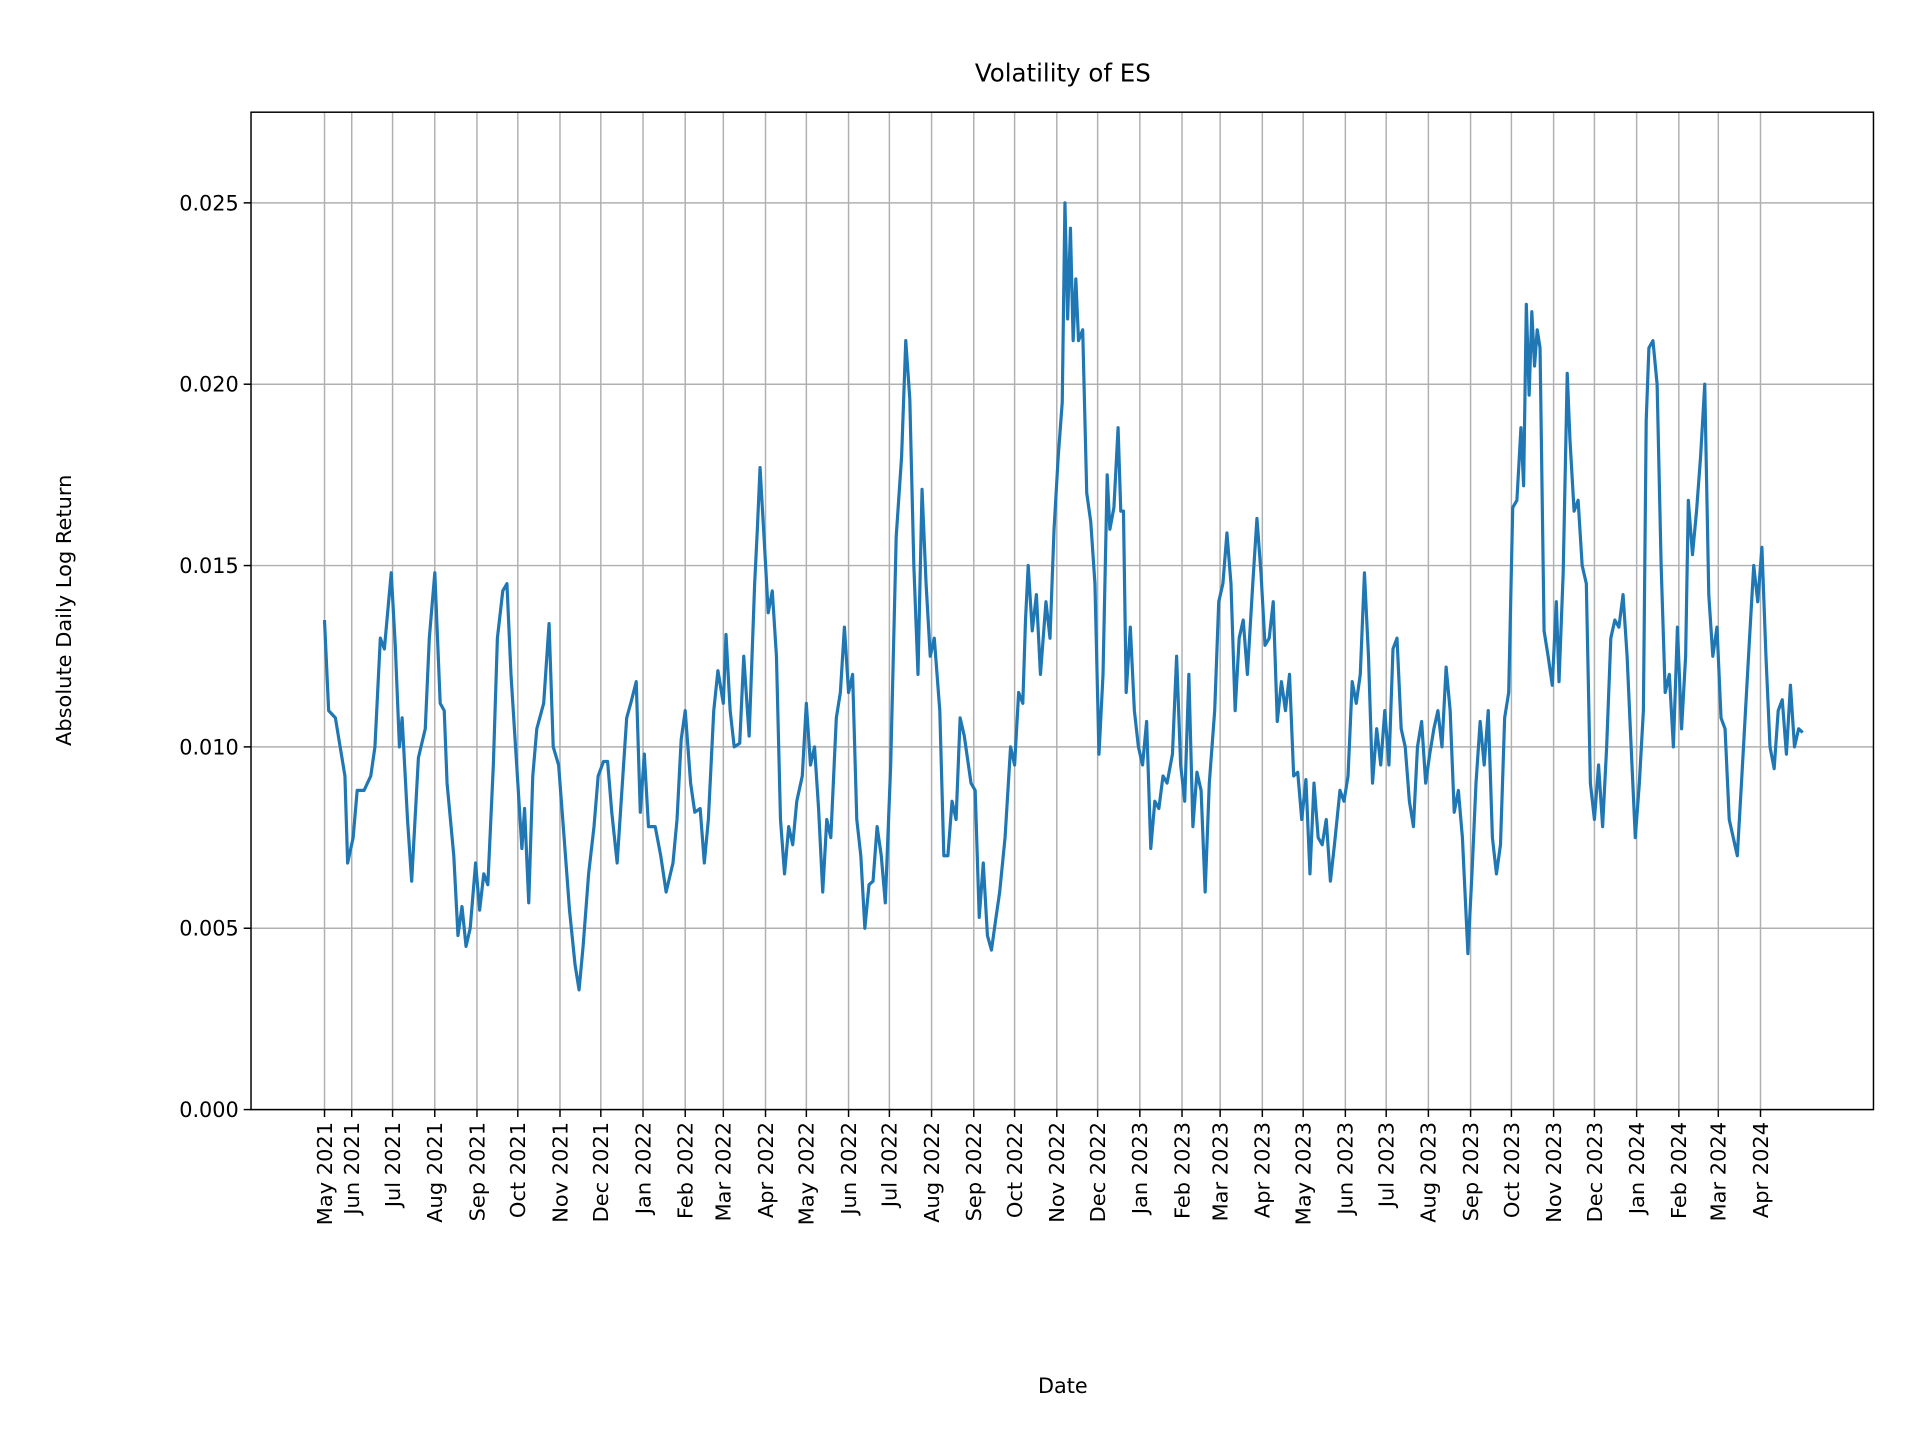 The height and width of the screenshot is (1440, 1920). Describe the element at coordinates (849, 1169) in the screenshot. I see `x-tick-label: Jun 2022` at that location.